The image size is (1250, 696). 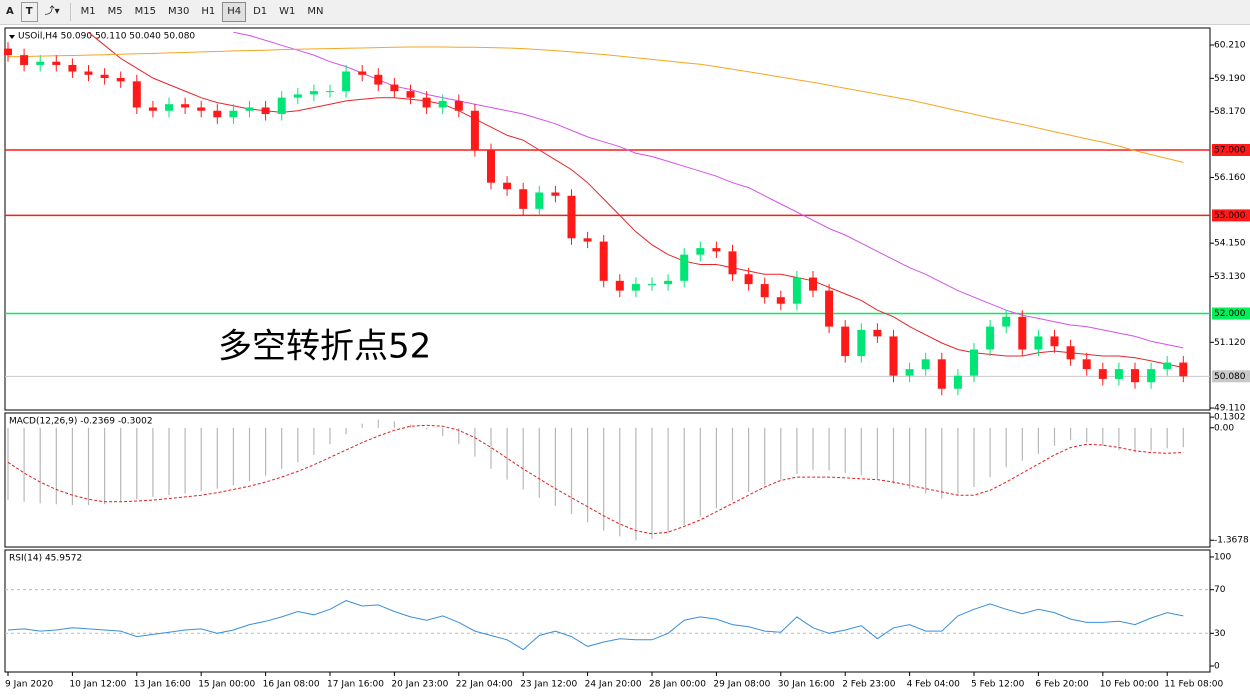 I want to click on y-tick-label: 30, so click(x=1220, y=634).